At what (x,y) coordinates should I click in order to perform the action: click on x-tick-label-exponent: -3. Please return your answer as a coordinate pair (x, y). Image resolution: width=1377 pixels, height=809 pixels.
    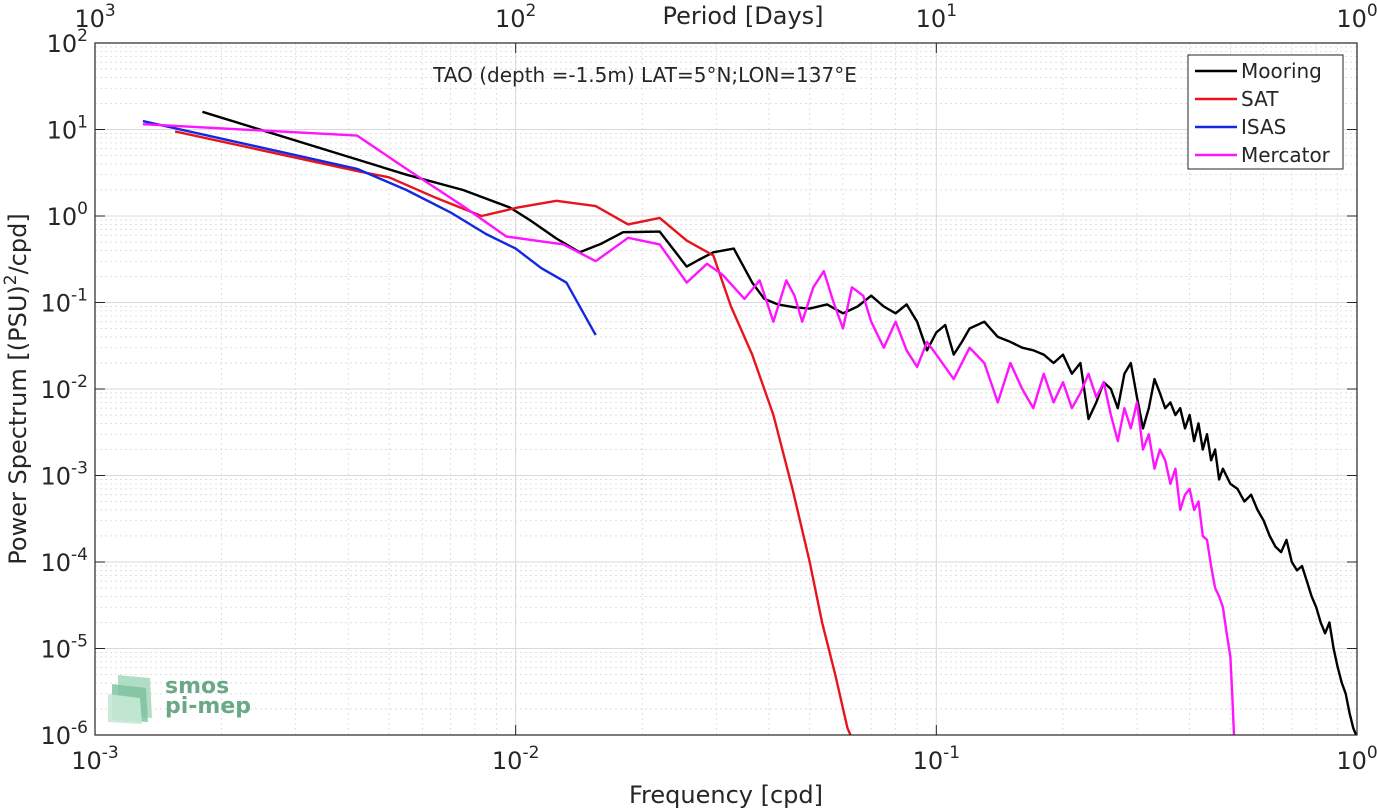
    Looking at the image, I should click on (110, 753).